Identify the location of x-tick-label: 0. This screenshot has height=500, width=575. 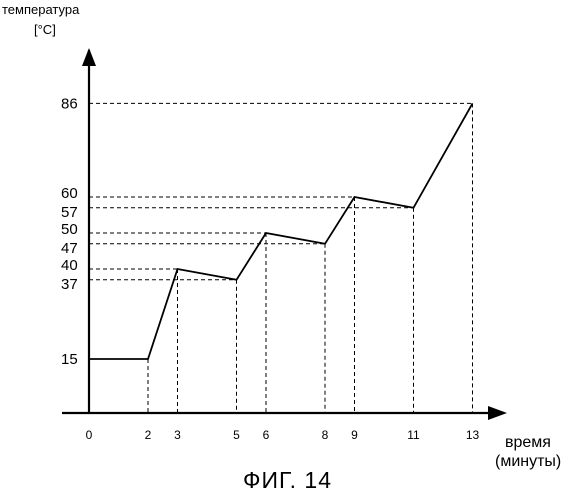
(89, 435).